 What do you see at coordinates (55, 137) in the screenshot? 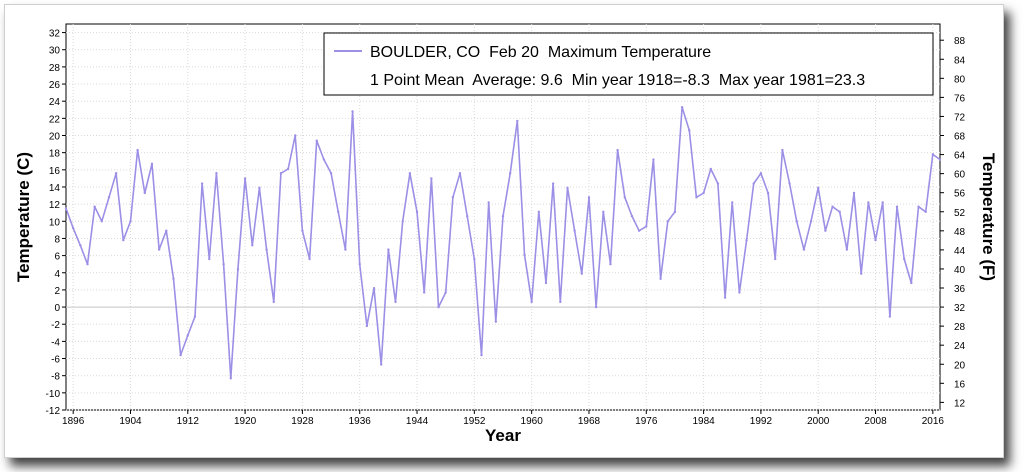
I see `y-tick-label: 20` at bounding box center [55, 137].